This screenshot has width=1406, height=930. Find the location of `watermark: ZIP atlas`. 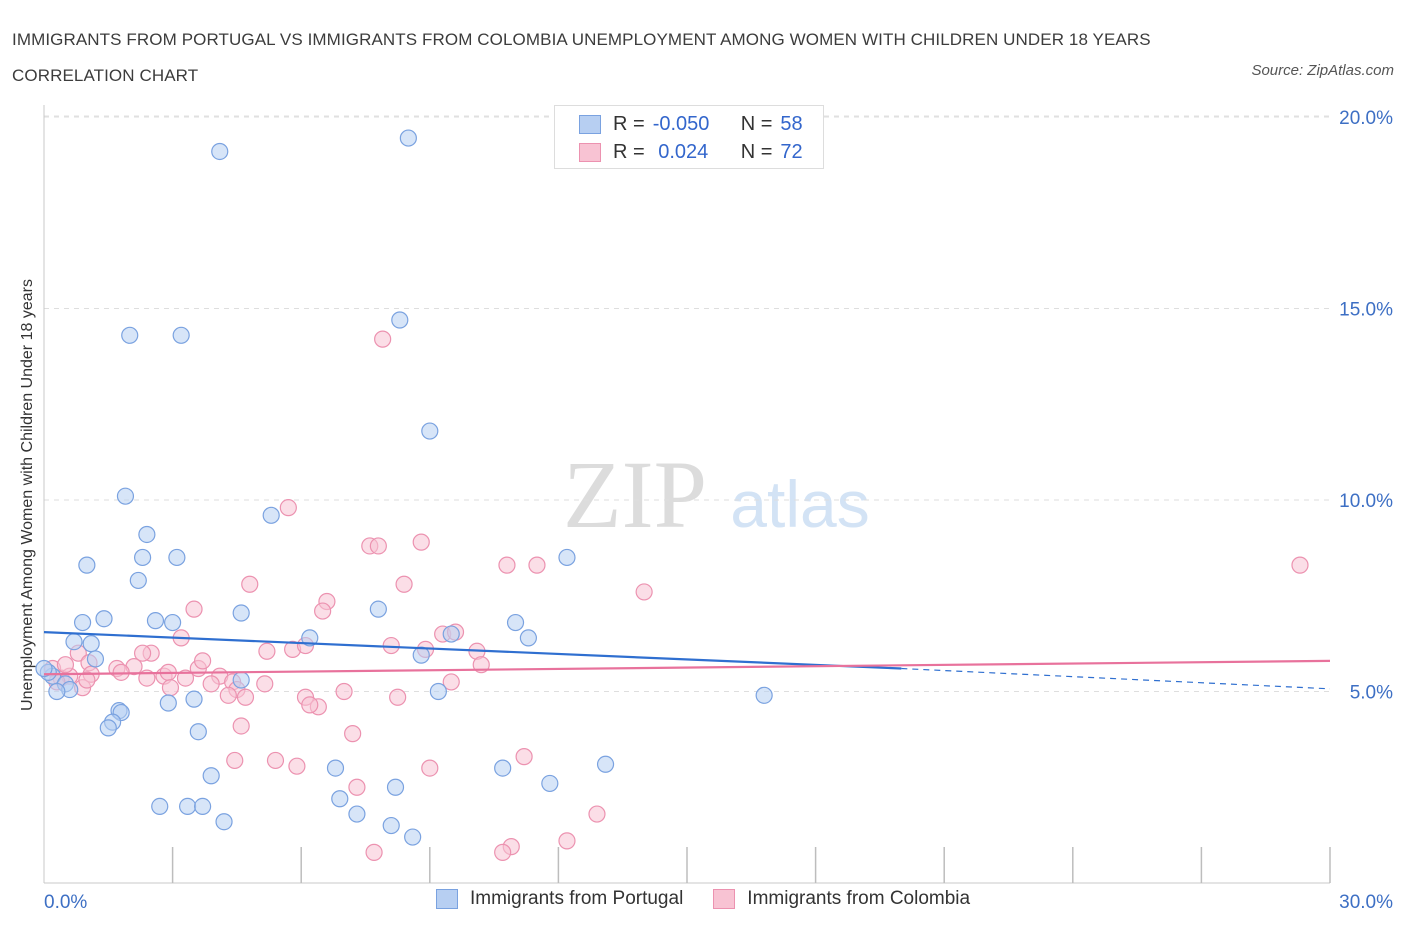

watermark: ZIP atlas is located at coordinates (716, 494).